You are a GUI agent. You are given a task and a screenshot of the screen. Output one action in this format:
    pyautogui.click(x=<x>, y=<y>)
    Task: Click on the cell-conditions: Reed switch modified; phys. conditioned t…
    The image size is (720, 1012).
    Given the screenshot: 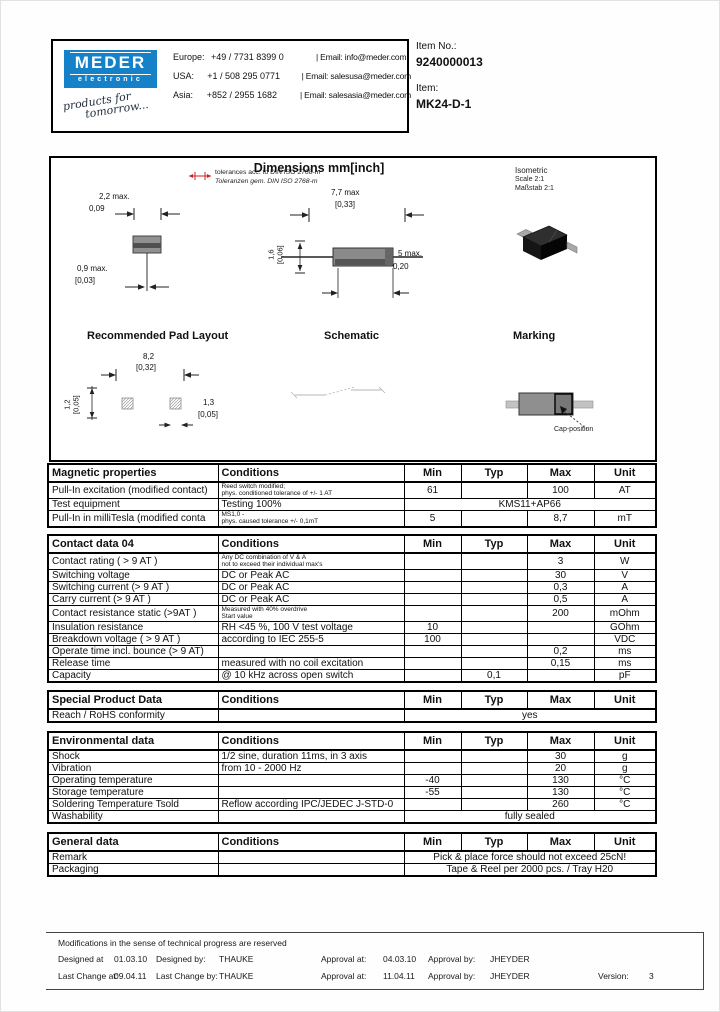 What is the action you would take?
    pyautogui.click(x=311, y=490)
    